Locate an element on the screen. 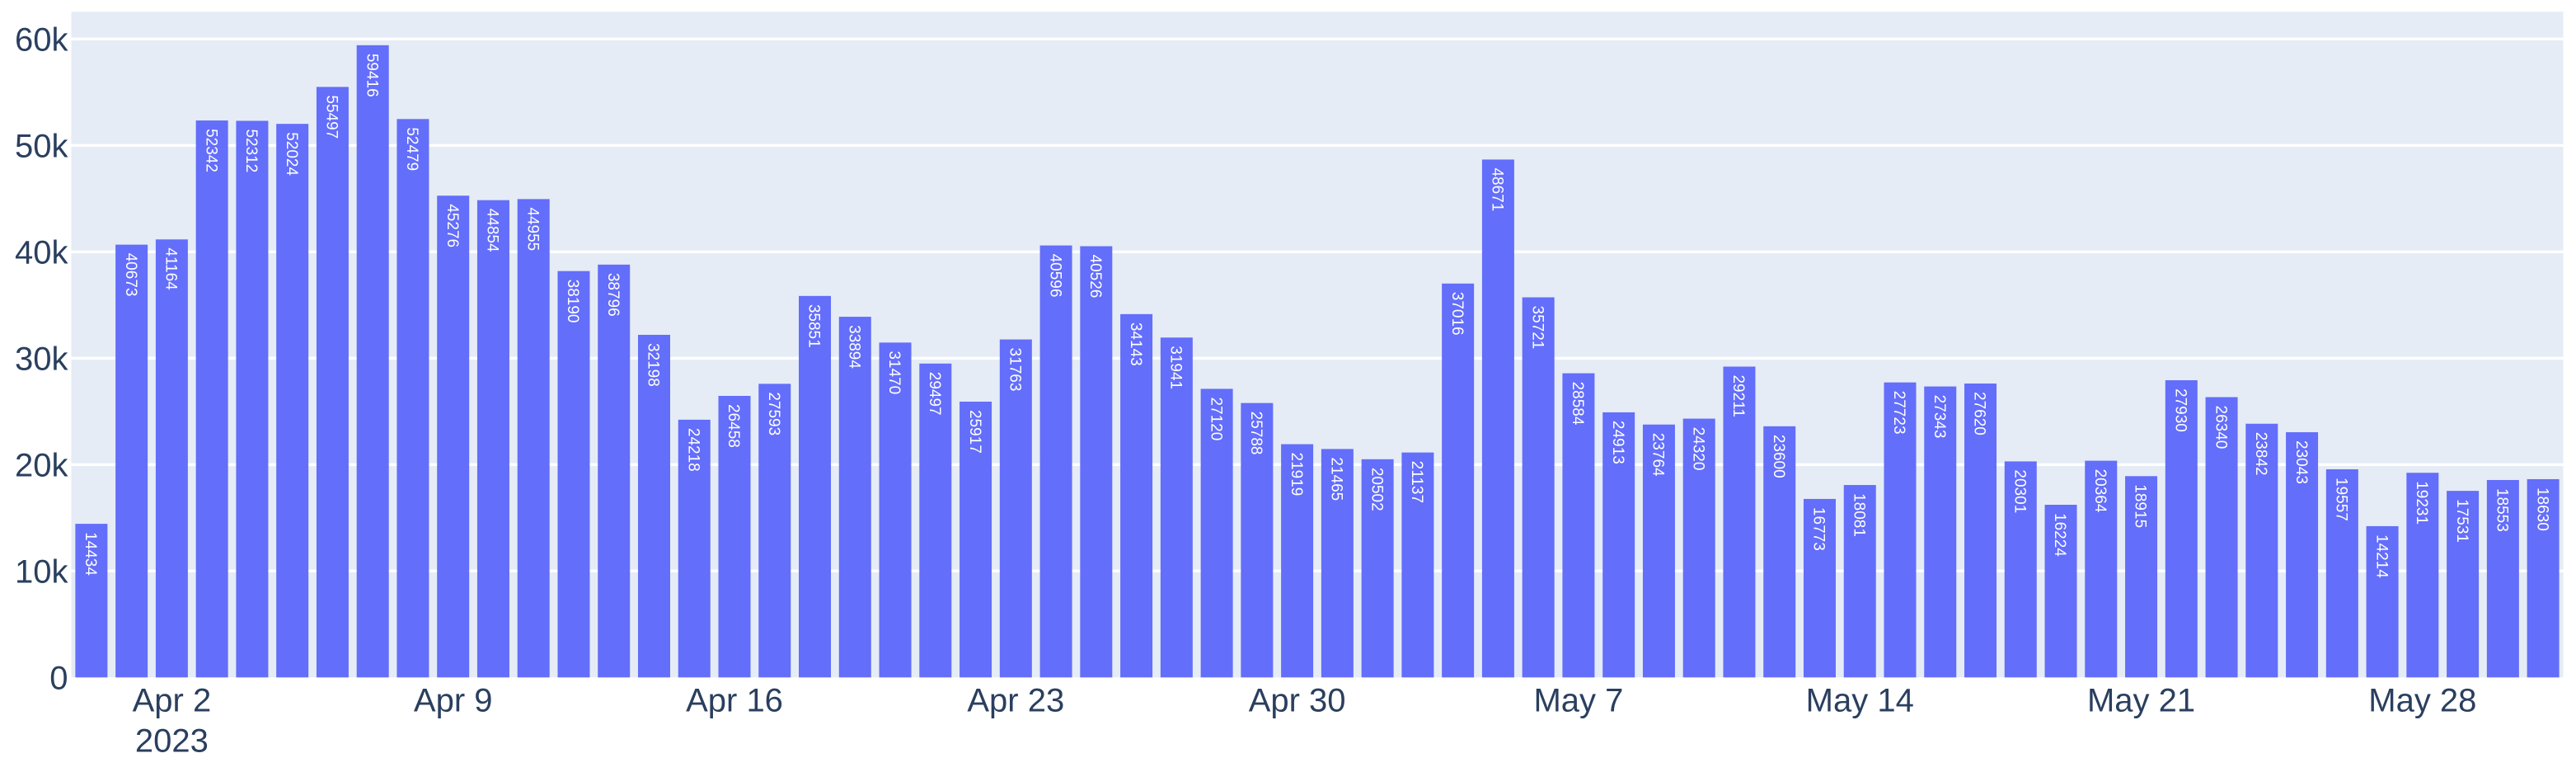 This screenshot has height=772, width=2576. svg-text: 19231 is located at coordinates (2422, 503).